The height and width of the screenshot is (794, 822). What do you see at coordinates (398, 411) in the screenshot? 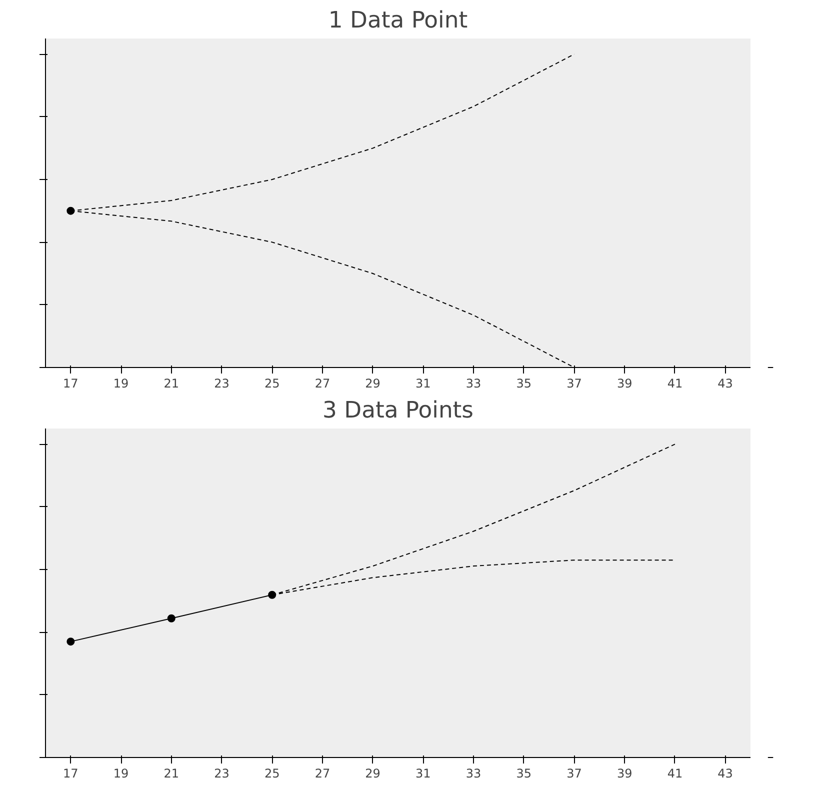
I see `chart-title: 3 Data Points` at bounding box center [398, 411].